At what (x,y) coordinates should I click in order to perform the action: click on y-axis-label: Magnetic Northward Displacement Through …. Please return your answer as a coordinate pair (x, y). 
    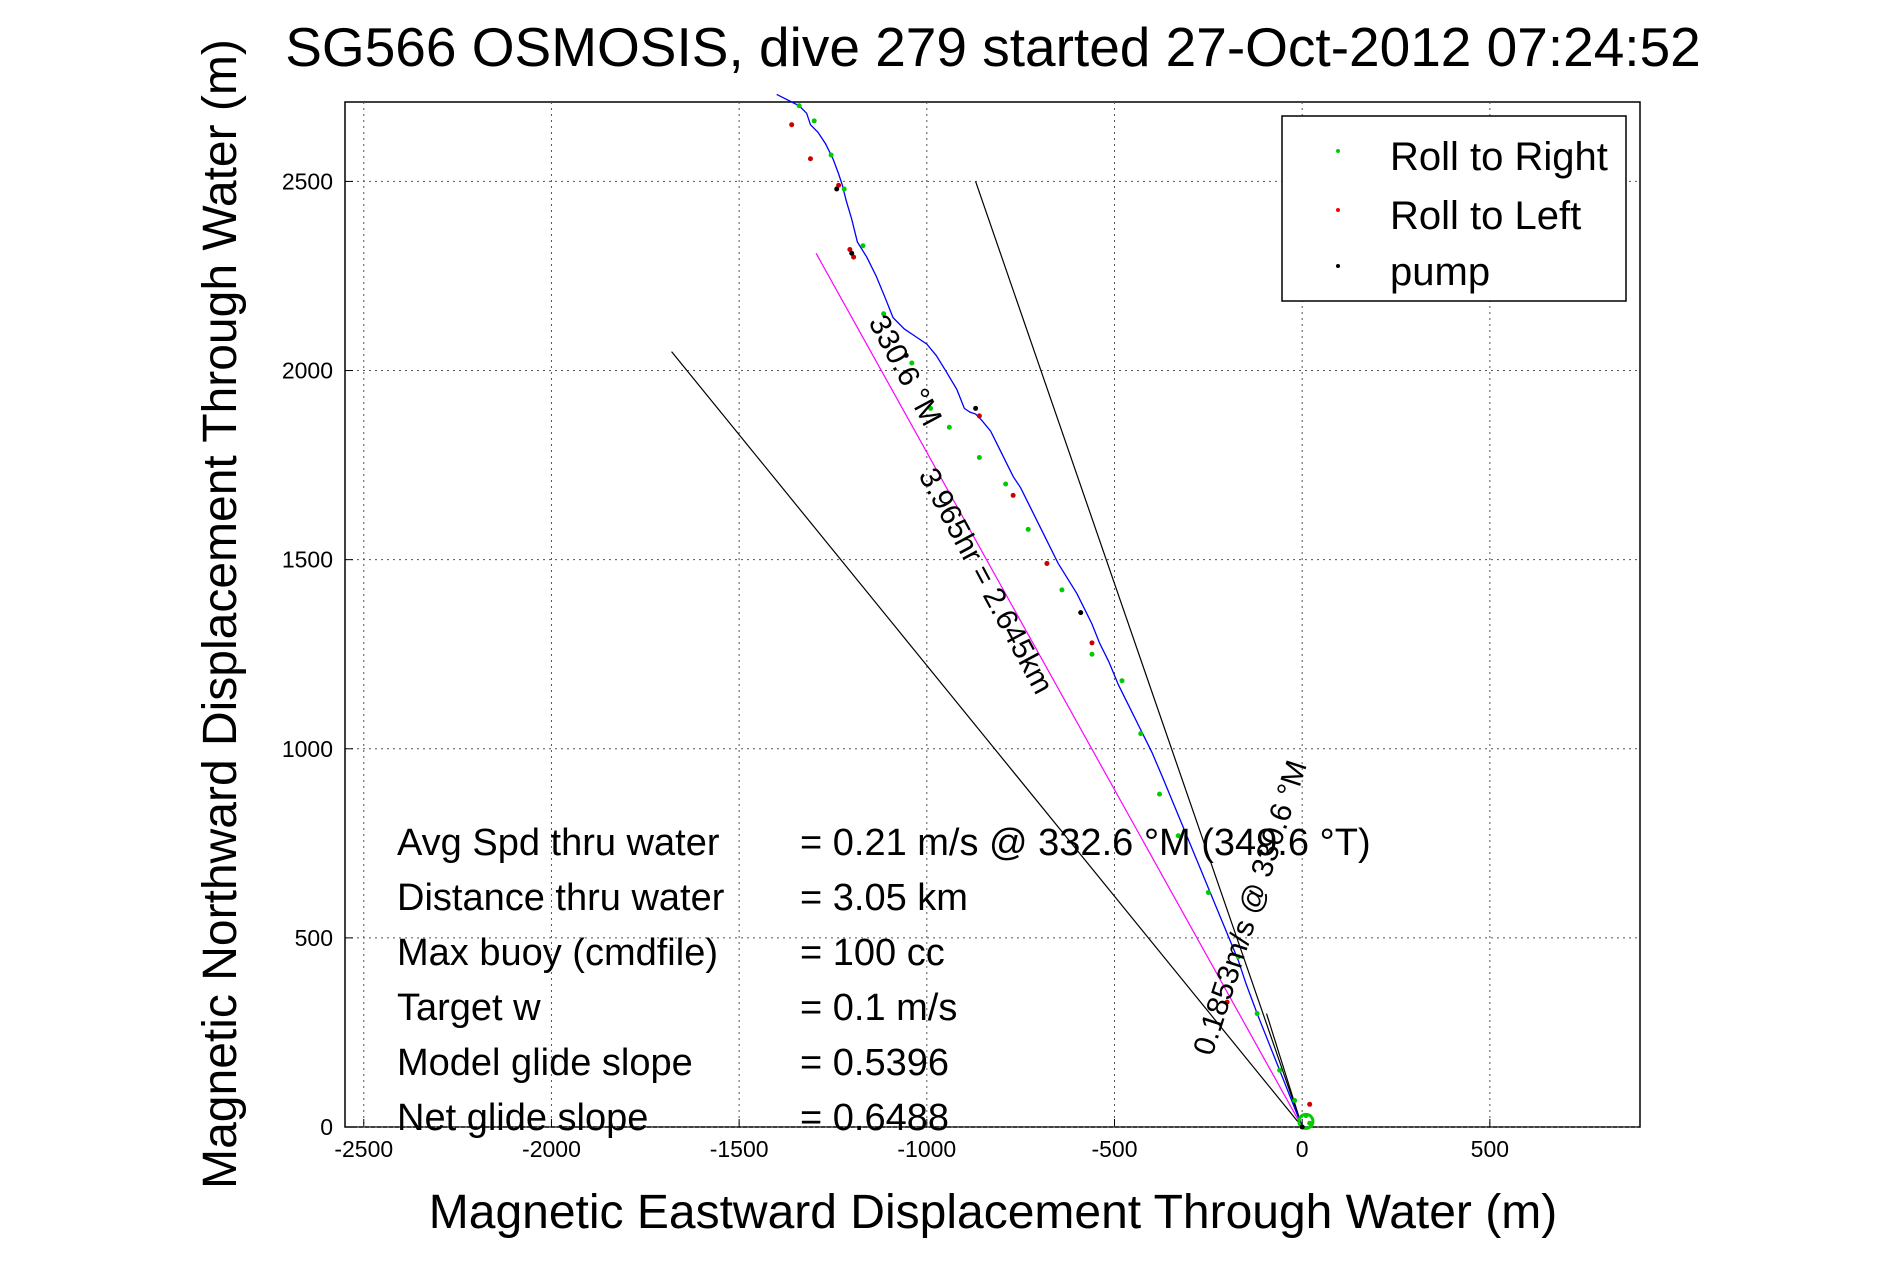
    Looking at the image, I should click on (220, 614).